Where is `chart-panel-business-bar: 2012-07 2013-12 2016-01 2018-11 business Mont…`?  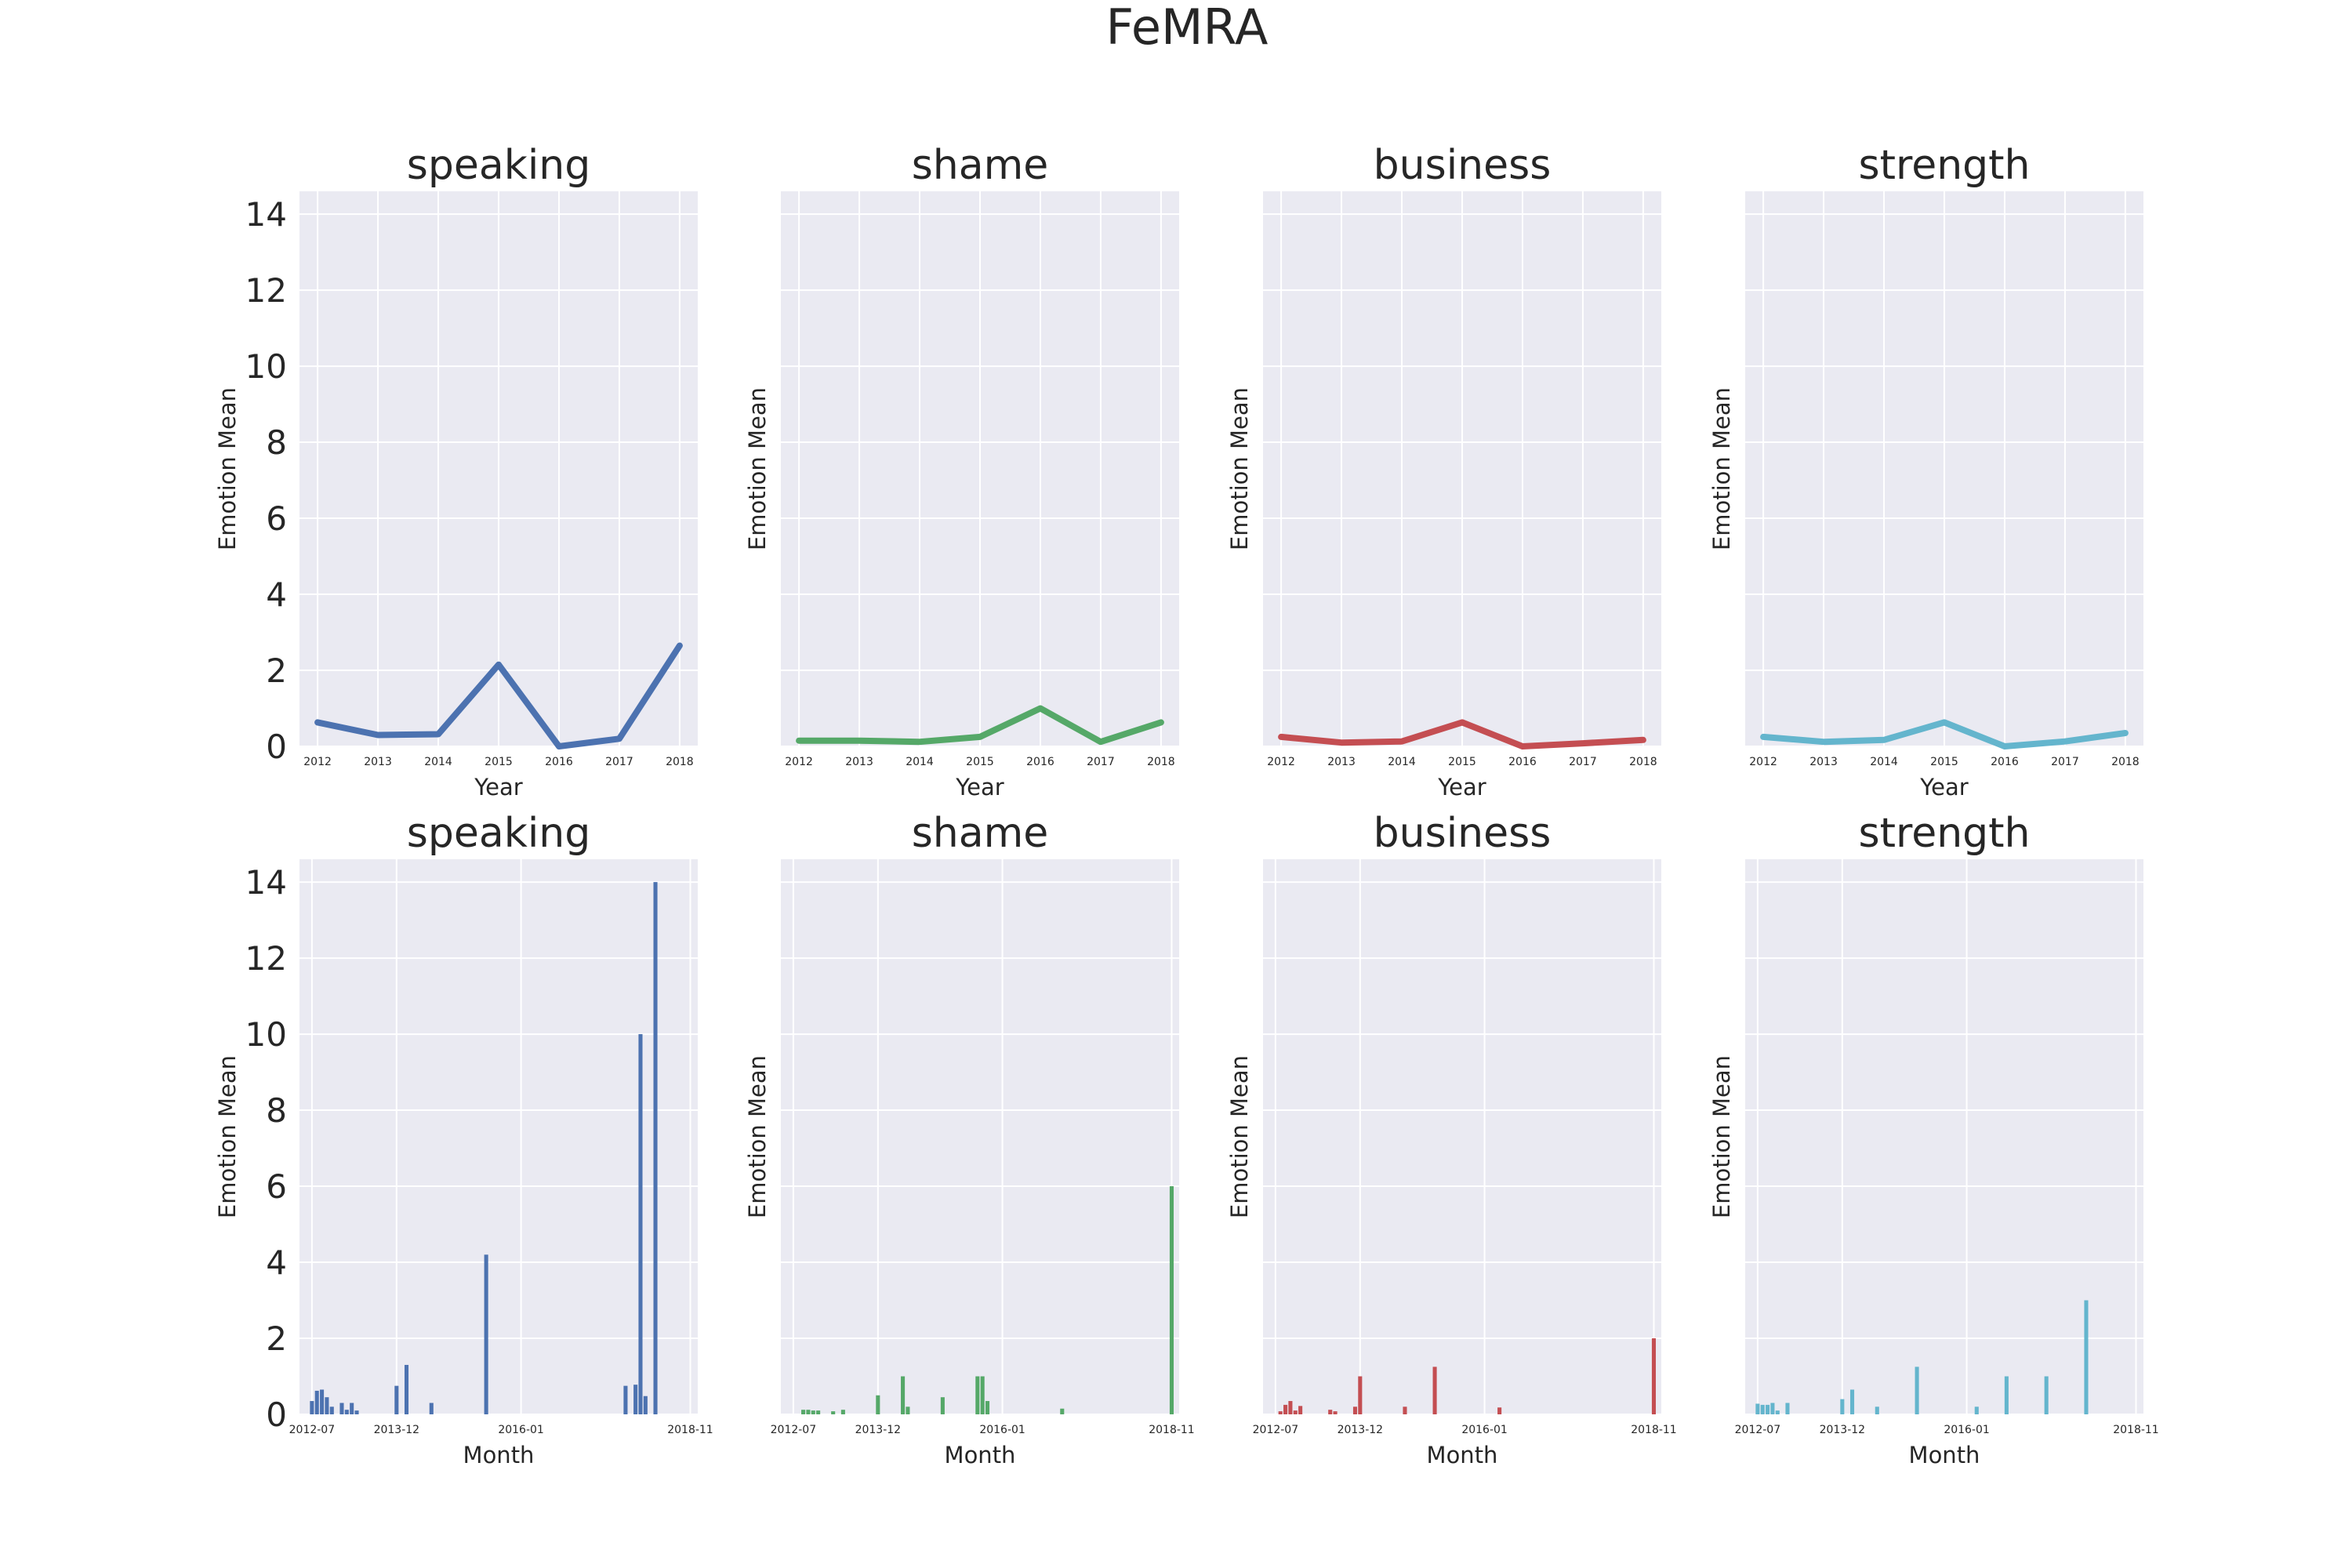
chart-panel-business-bar: 2012-07 2013-12 2016-01 2018-11 business Mont… is located at coordinates (1451, 1139).